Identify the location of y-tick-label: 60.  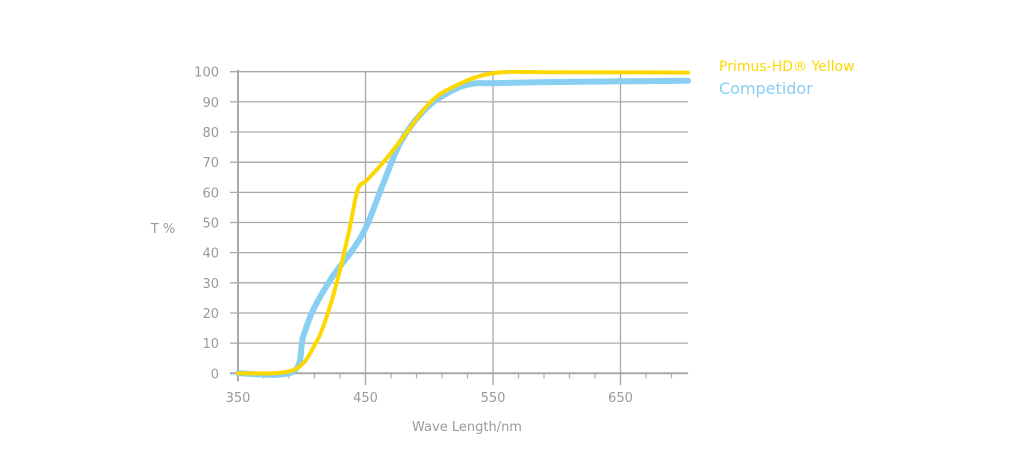
(210, 193).